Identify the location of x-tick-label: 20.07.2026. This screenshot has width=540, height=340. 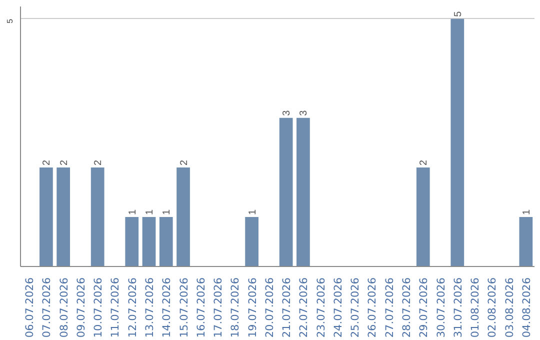
(270, 307).